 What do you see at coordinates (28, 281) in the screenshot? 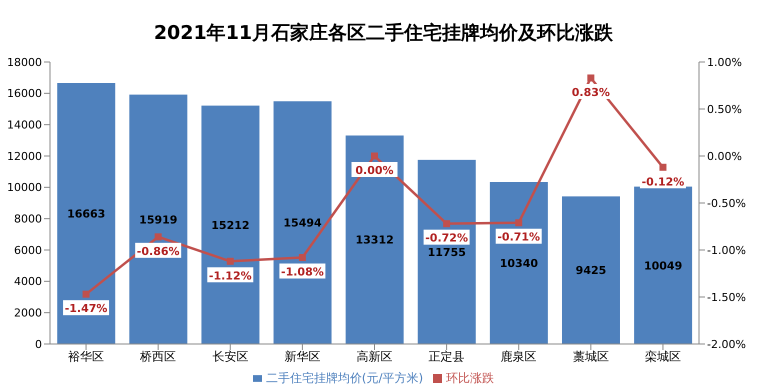
I see `y-tick-label: 4000` at bounding box center [28, 281].